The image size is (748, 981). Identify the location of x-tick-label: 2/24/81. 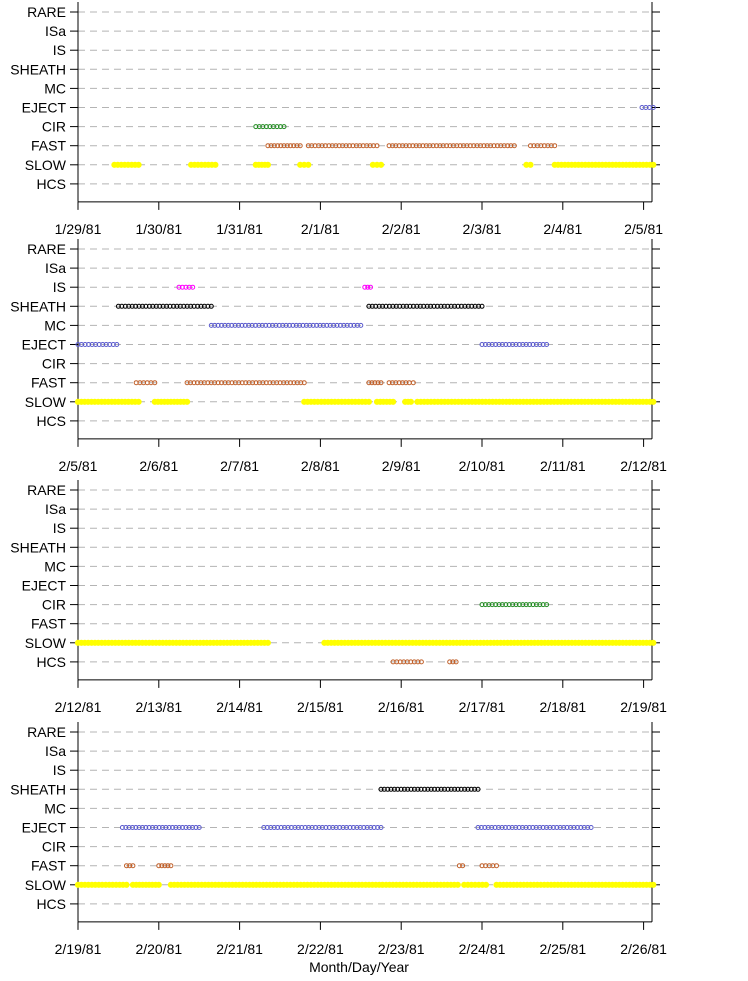
(482, 949).